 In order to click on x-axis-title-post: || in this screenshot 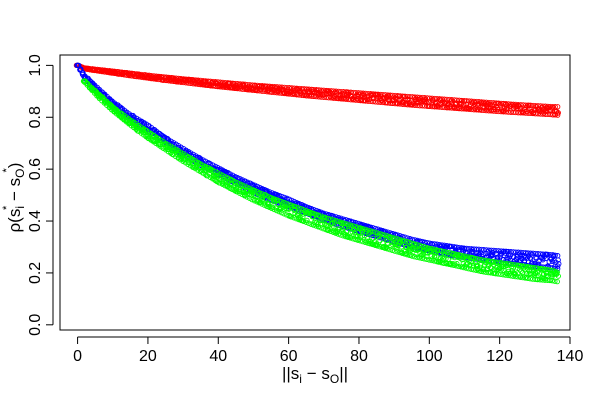, I will do `click(343, 373)`.